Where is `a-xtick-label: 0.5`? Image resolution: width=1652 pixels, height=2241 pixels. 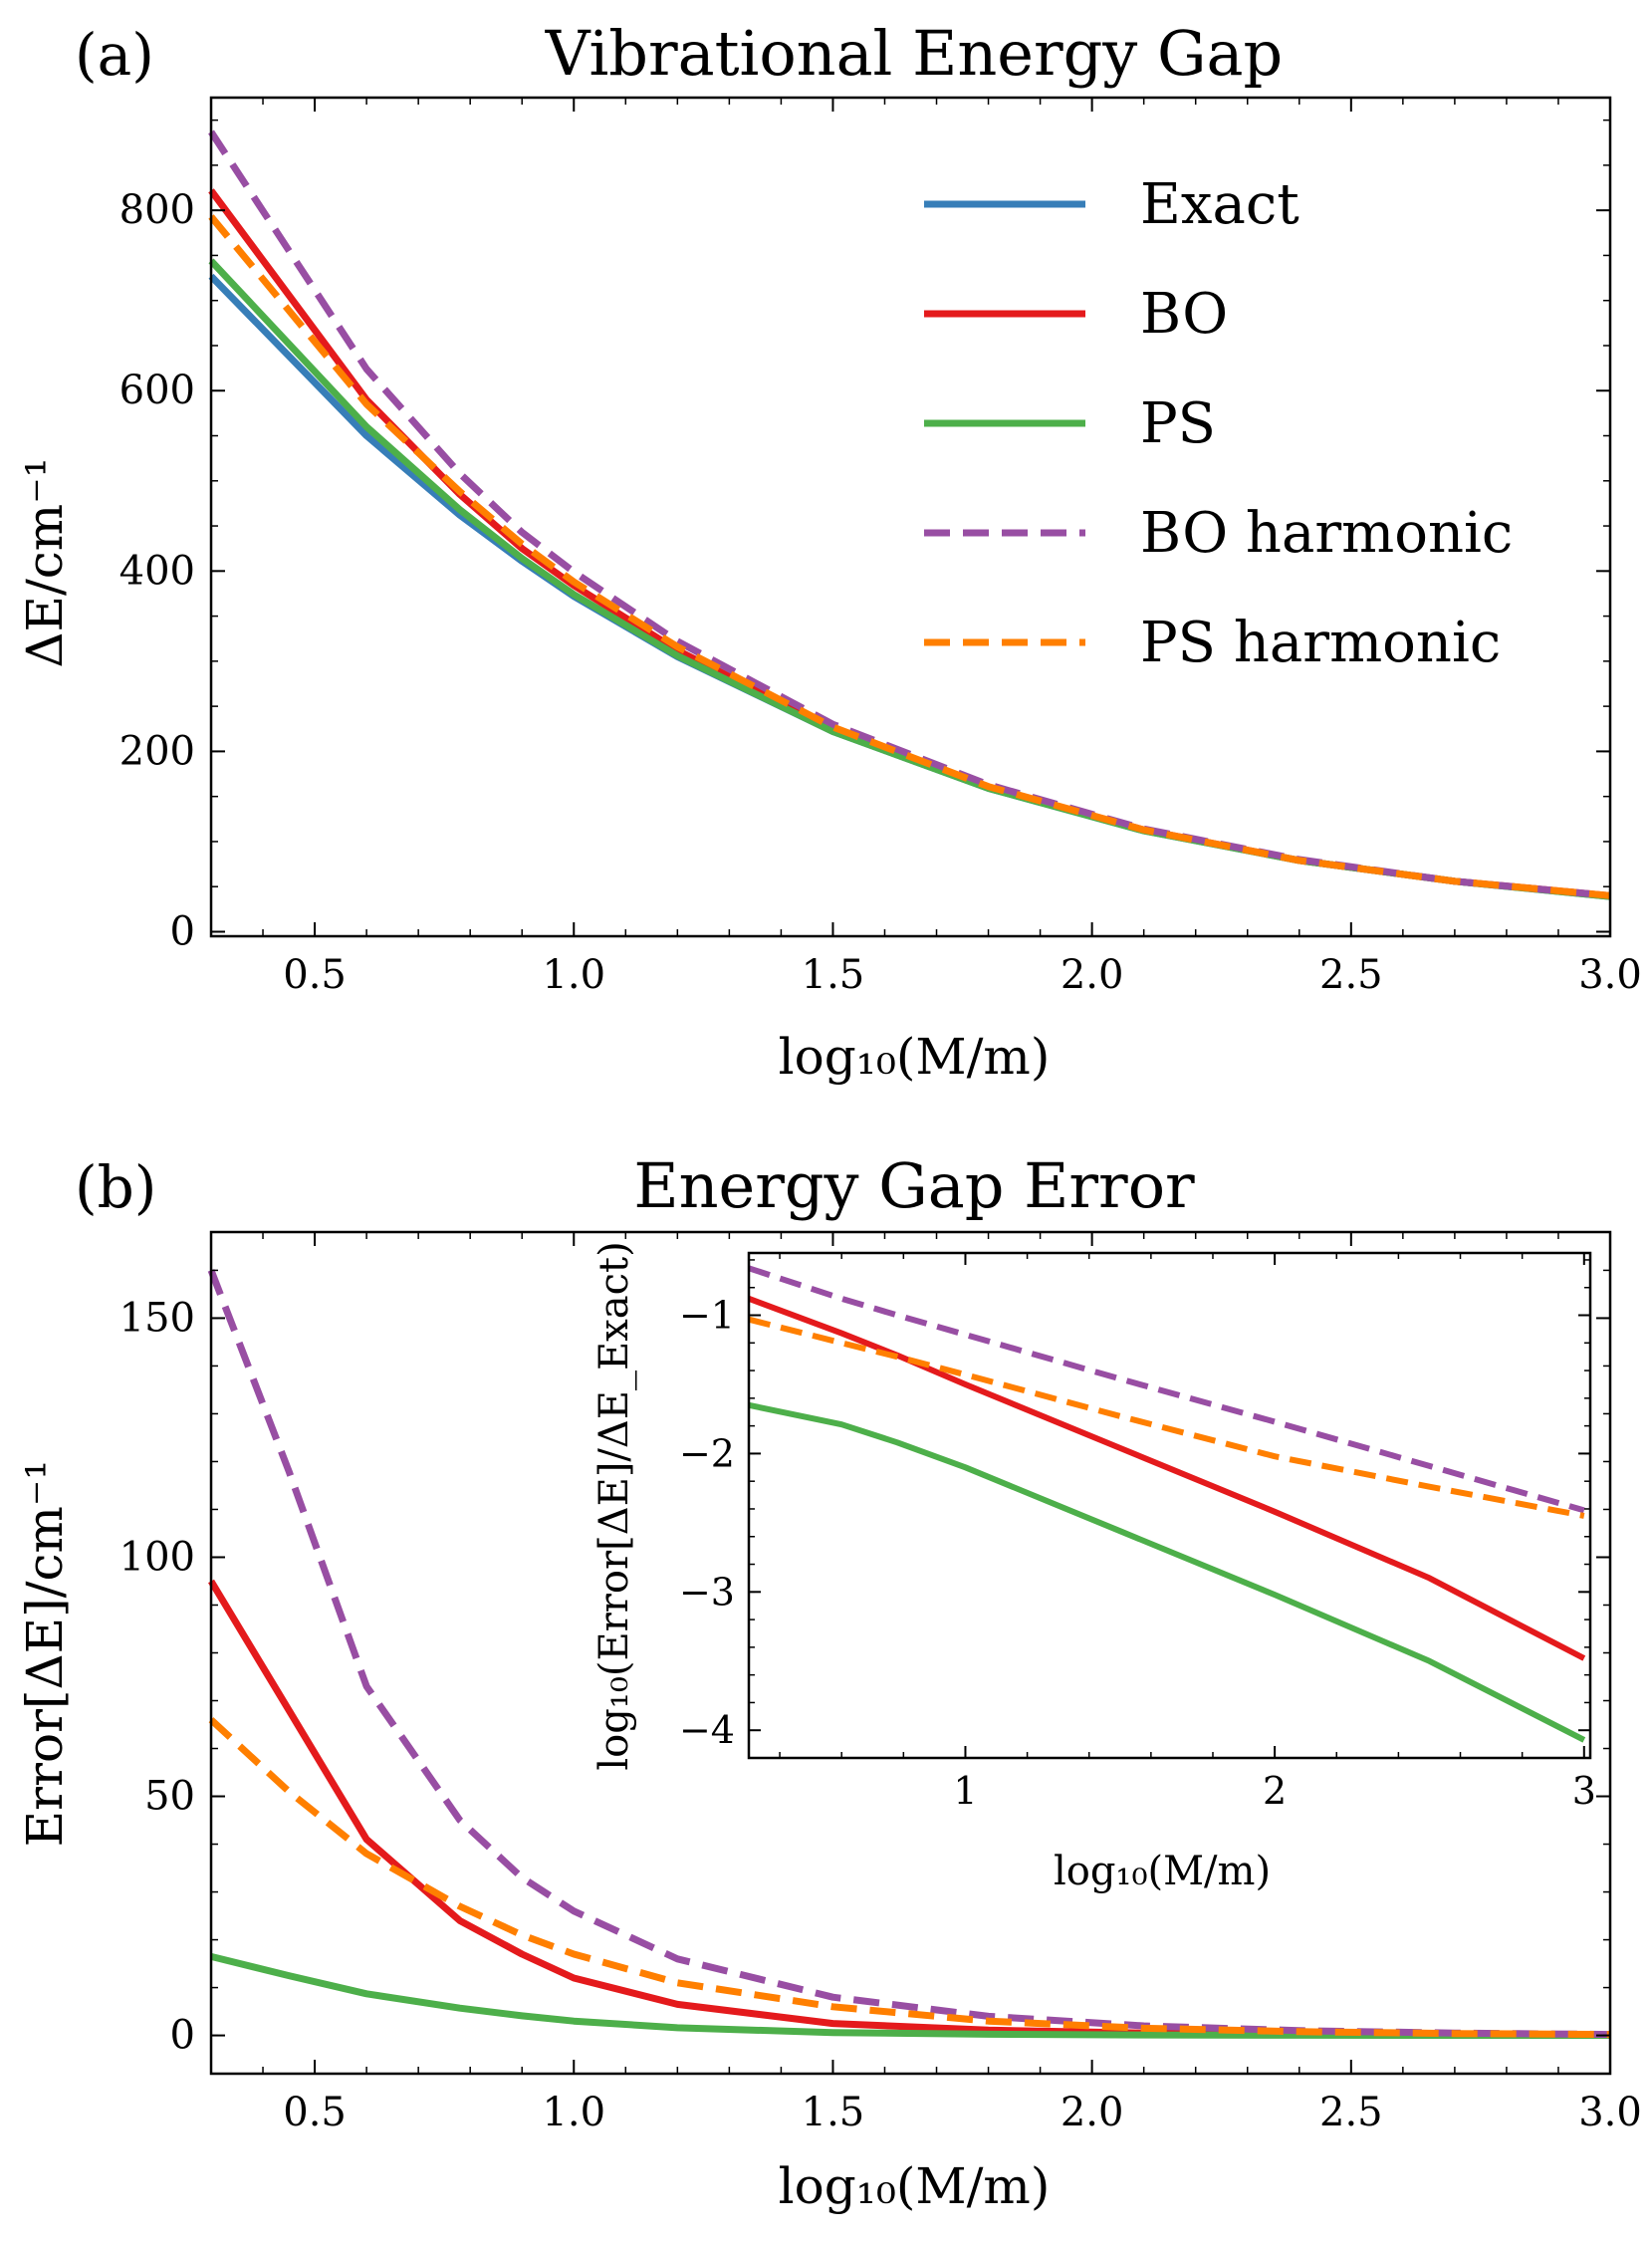
a-xtick-label: 0.5 is located at coordinates (315, 975).